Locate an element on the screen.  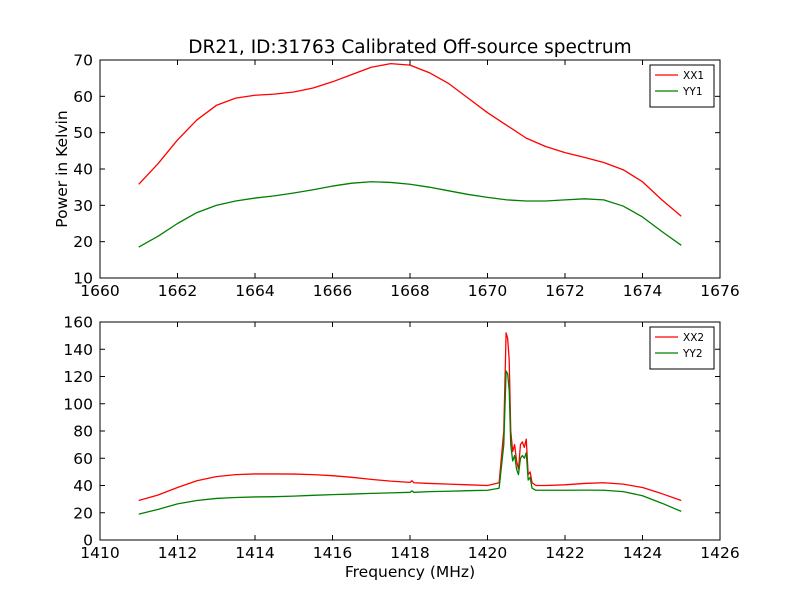
y-tick-label: 10 is located at coordinates (83, 279).